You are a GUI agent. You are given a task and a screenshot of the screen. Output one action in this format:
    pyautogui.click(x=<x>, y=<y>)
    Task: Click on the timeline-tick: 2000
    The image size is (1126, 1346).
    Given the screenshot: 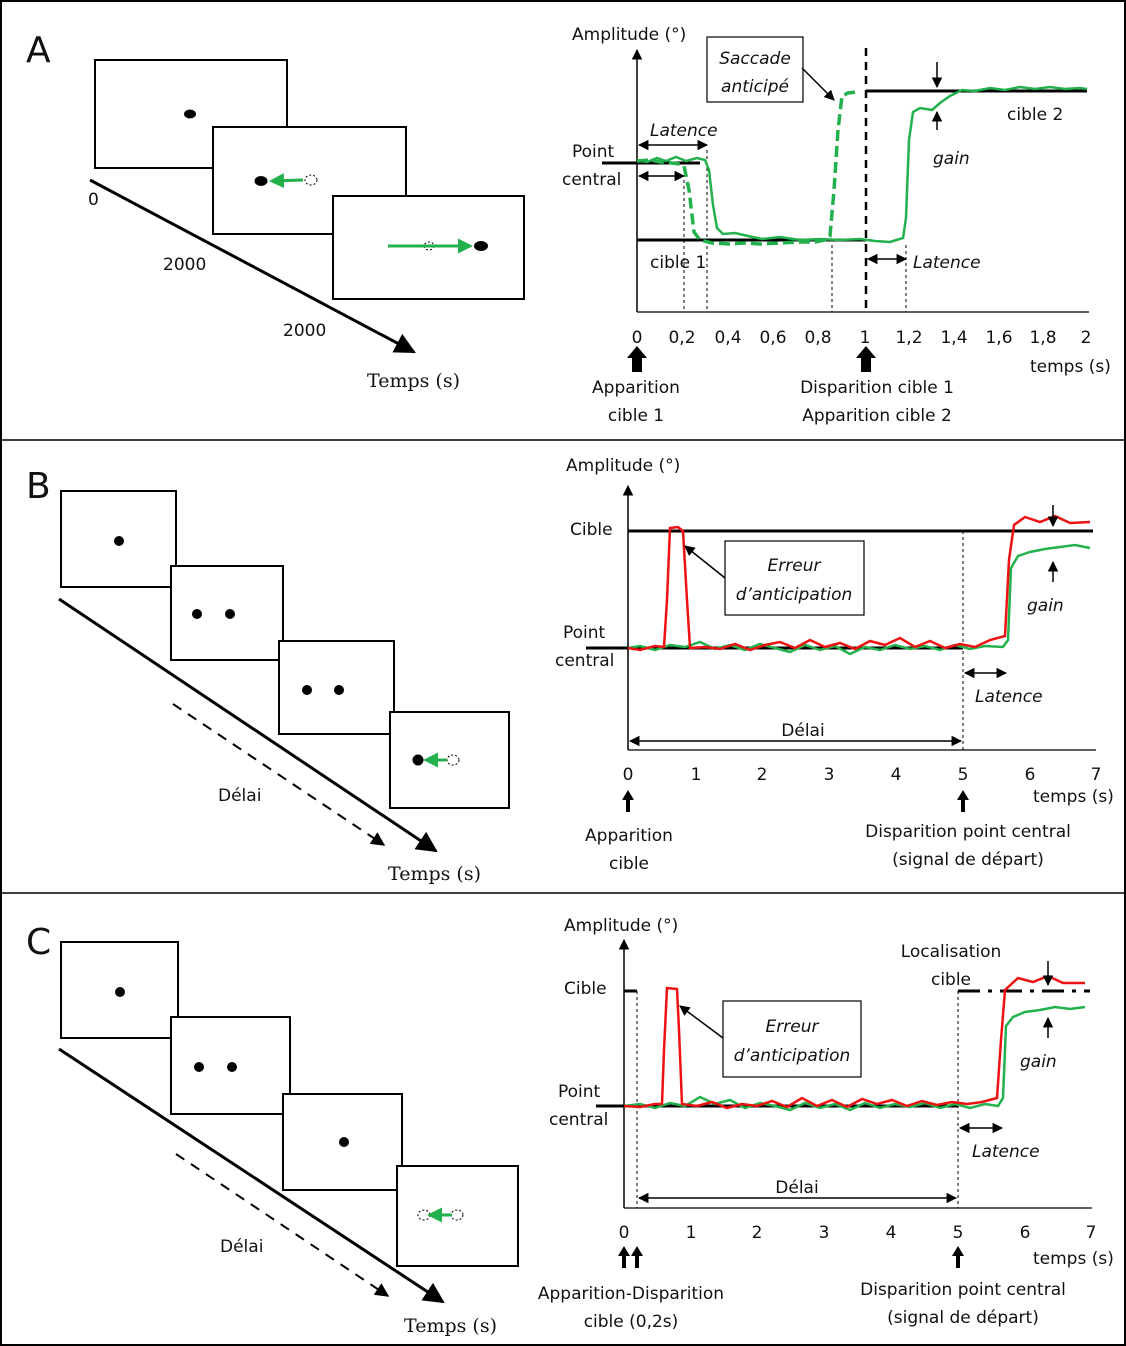 What is the action you would take?
    pyautogui.click(x=184, y=265)
    